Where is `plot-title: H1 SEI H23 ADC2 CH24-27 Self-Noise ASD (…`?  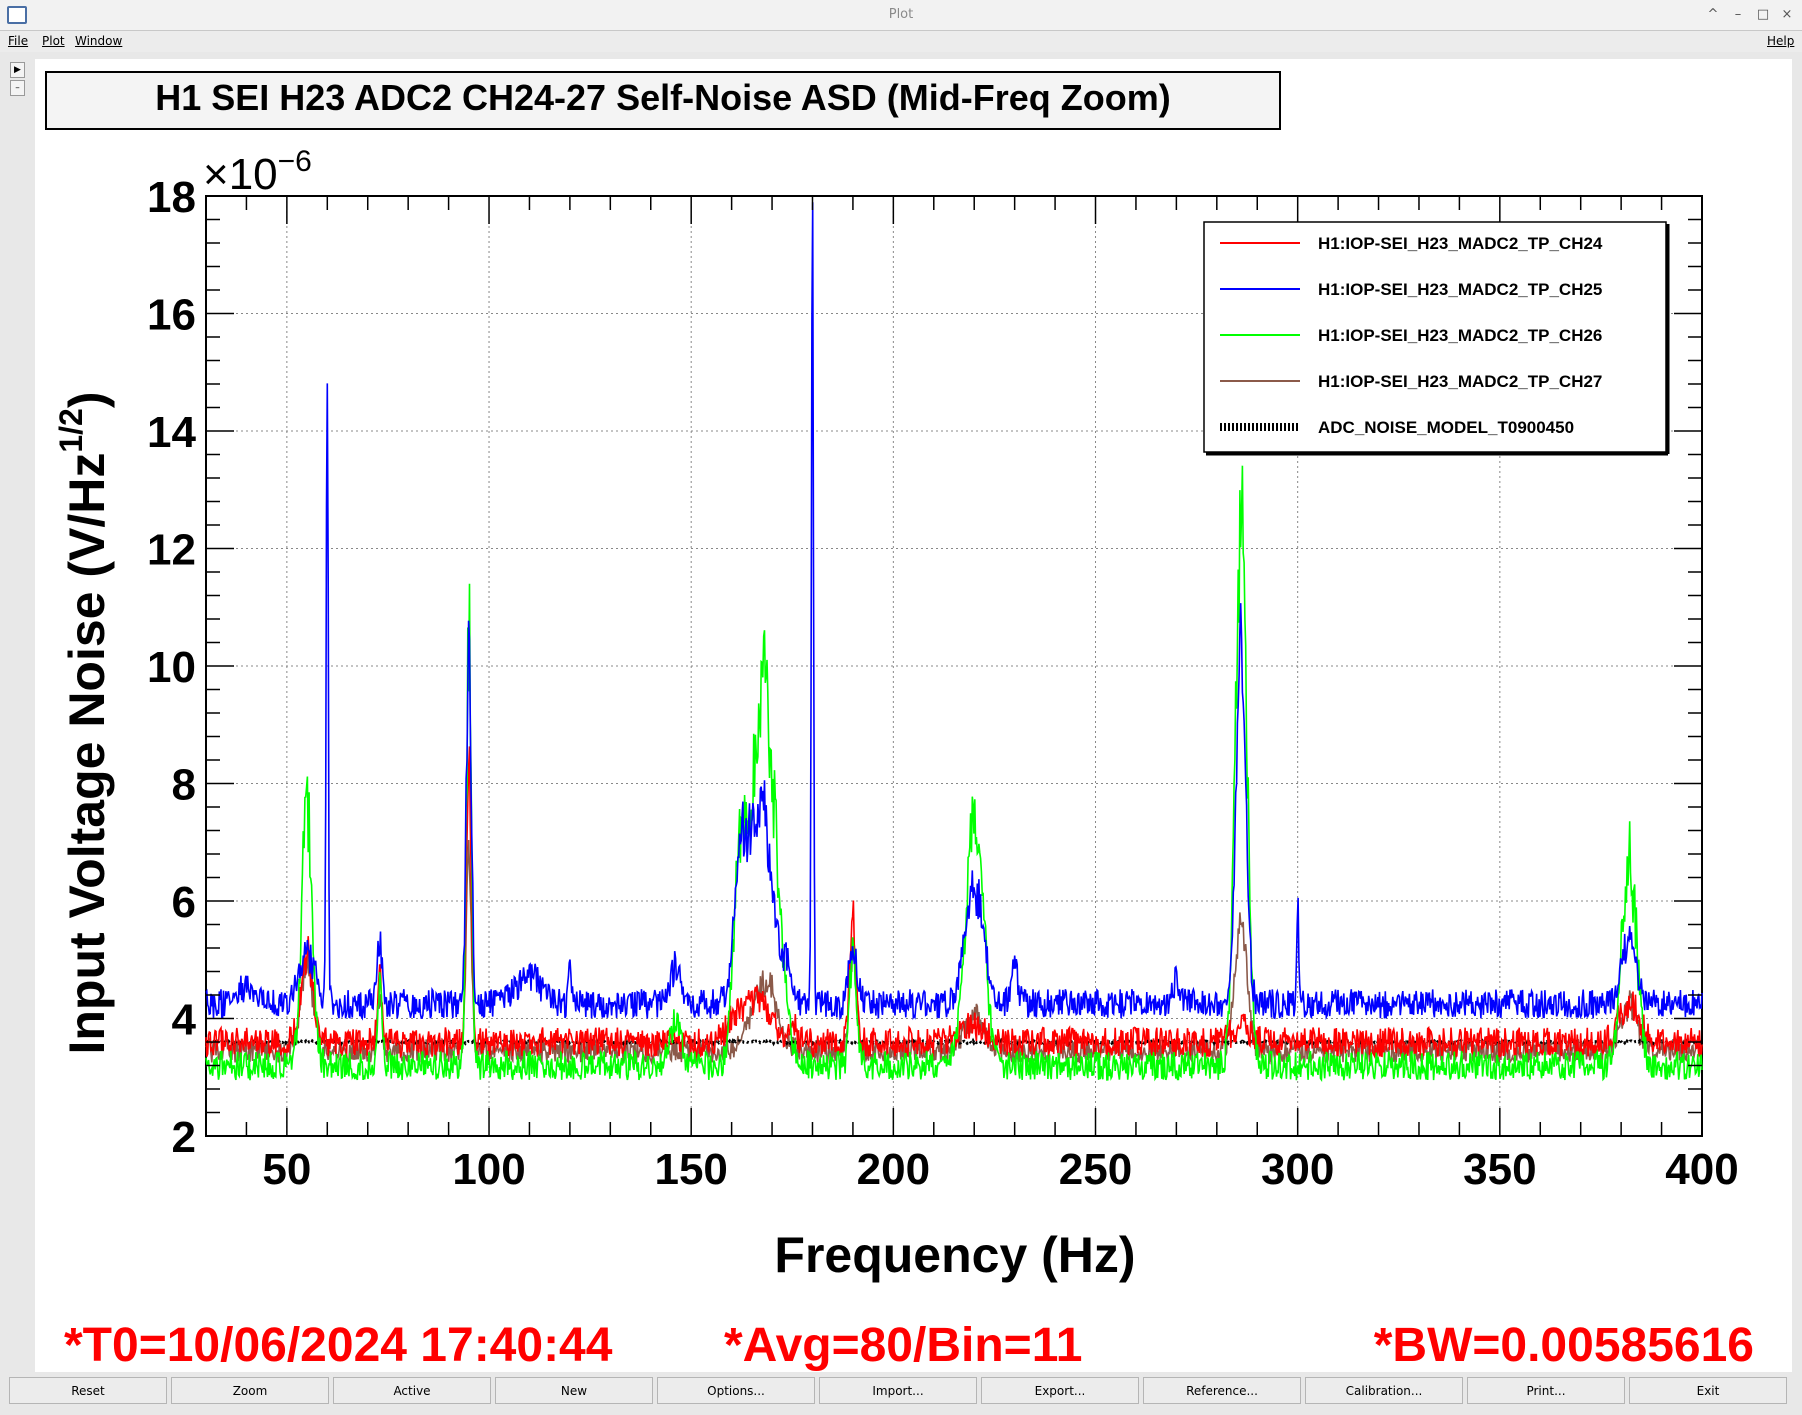 plot-title: H1 SEI H23 ADC2 CH24-27 Self-Noise ASD (… is located at coordinates (663, 97).